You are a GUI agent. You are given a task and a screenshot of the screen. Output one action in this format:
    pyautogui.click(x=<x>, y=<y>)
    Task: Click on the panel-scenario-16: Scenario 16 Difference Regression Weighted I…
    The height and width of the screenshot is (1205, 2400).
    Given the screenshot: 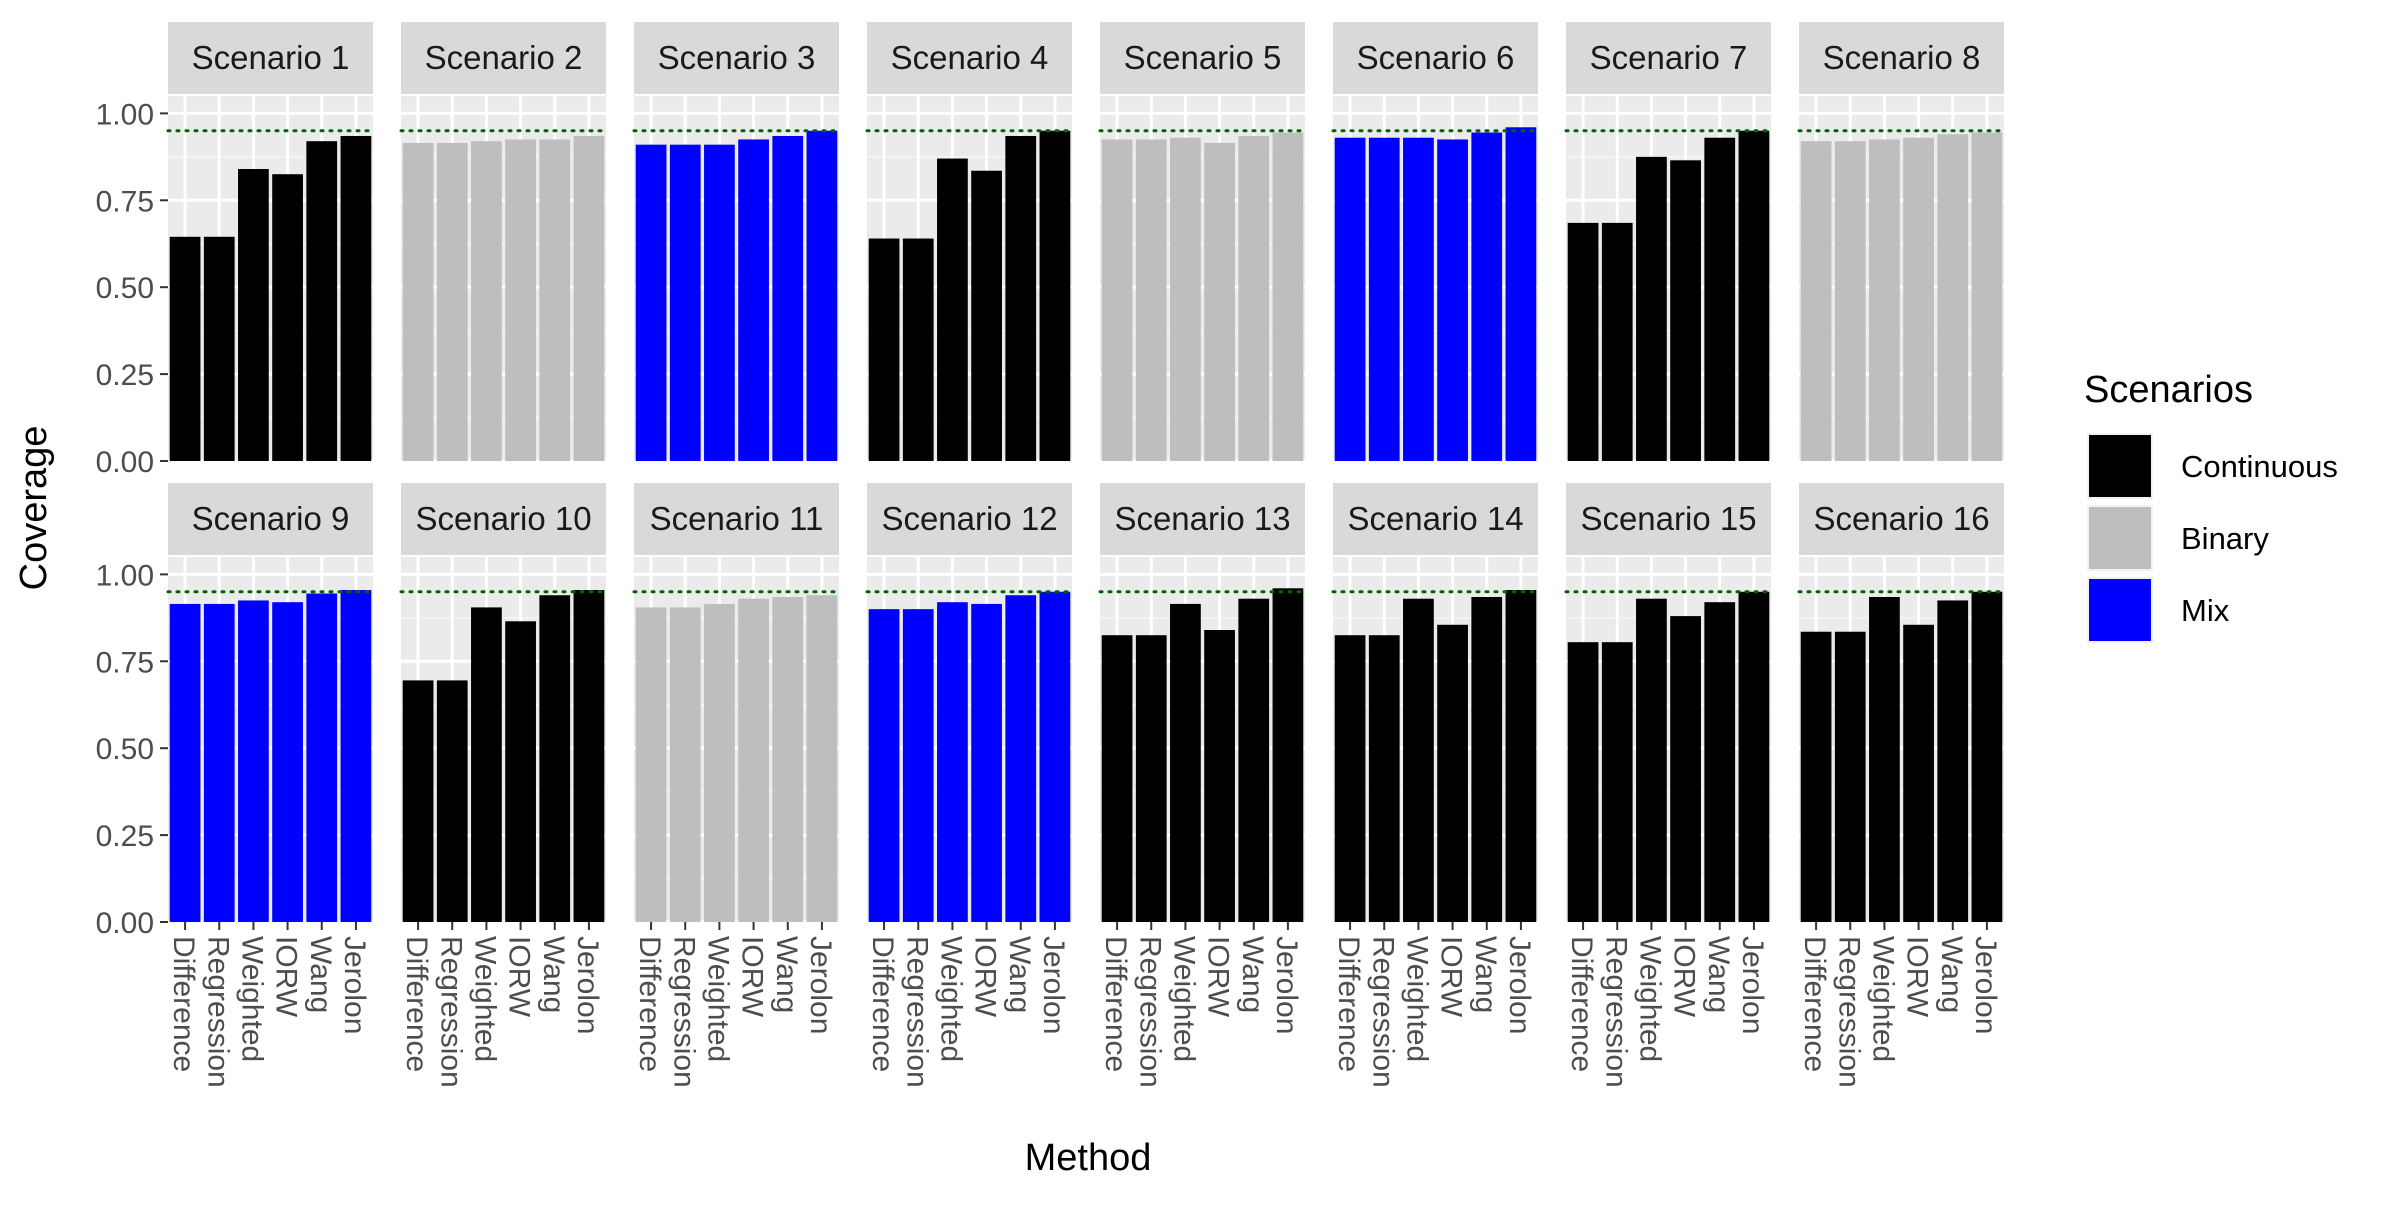 What is the action you would take?
    pyautogui.click(x=1901, y=785)
    